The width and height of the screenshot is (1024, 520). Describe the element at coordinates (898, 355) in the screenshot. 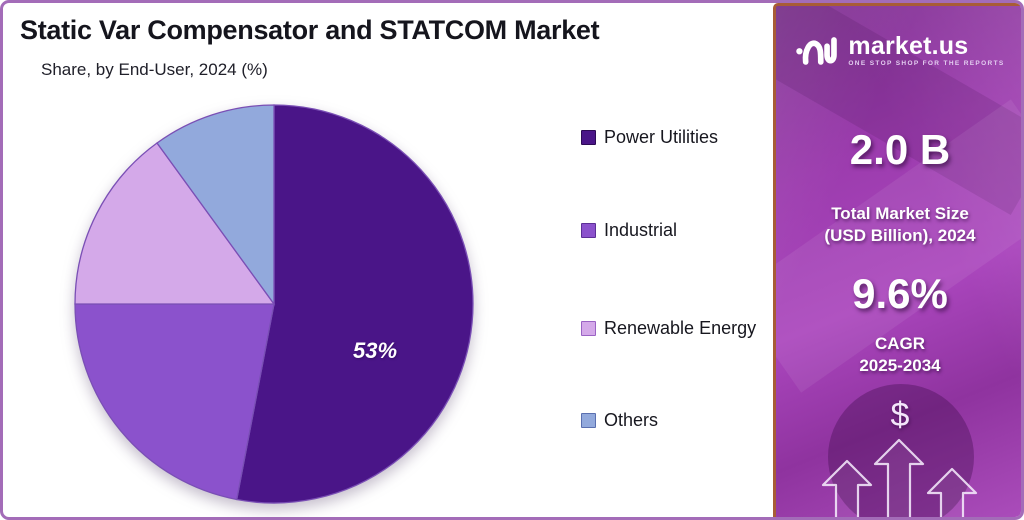

I see `cagr-label: CAGR 2025-2034` at that location.